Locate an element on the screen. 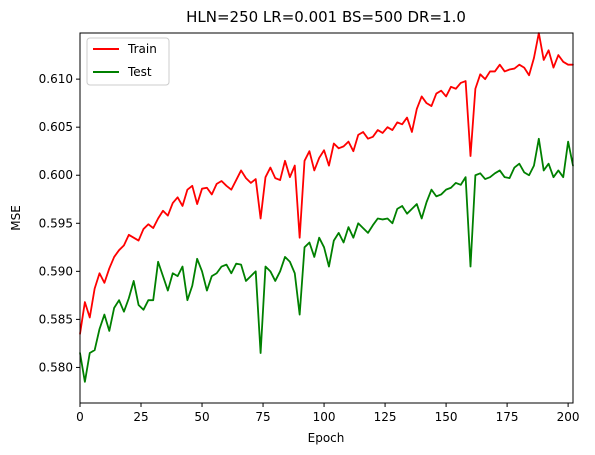 This screenshot has height=455, width=595. x-tick-label: 50 is located at coordinates (201, 417).